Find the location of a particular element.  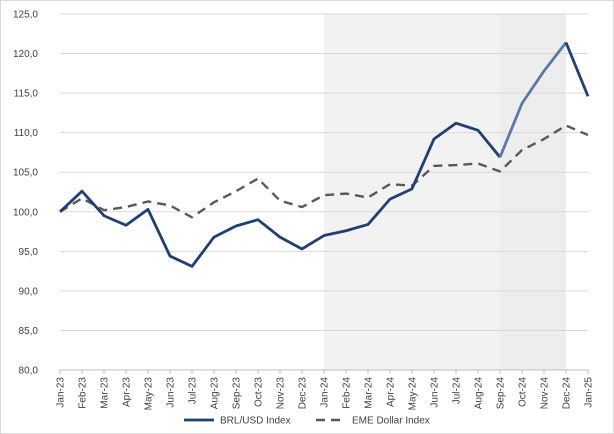

y-tick-label: 105,0 is located at coordinates (25, 173).